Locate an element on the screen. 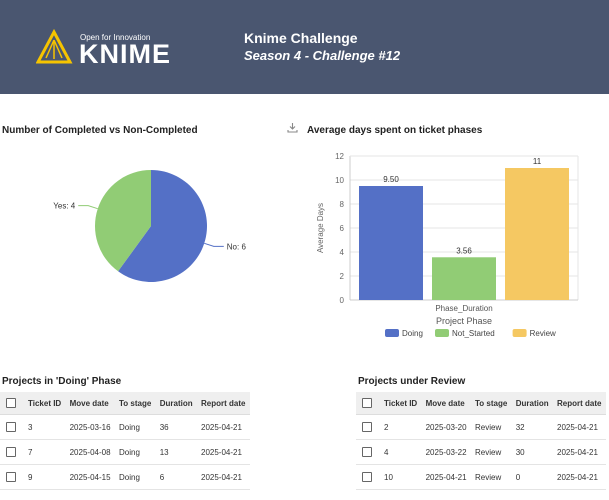  table-row: 4 2025-03-22 Review 30 2025-04-21 is located at coordinates (481, 452).